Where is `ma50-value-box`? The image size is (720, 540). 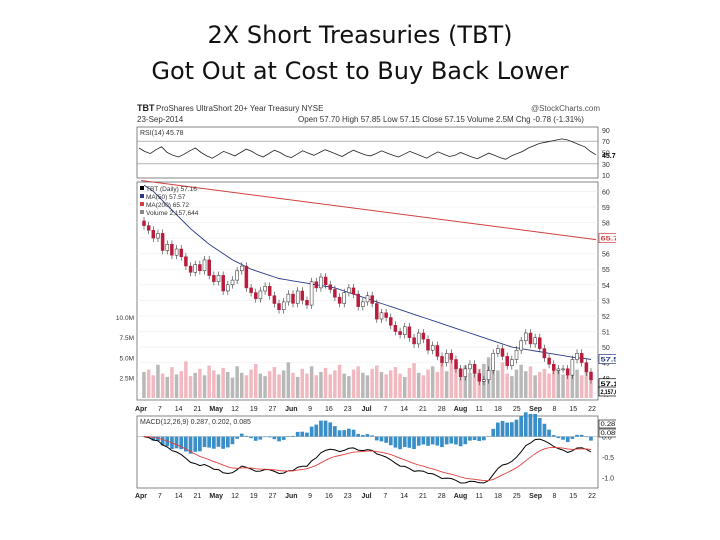
ma50-value-box is located at coordinates (607, 359).